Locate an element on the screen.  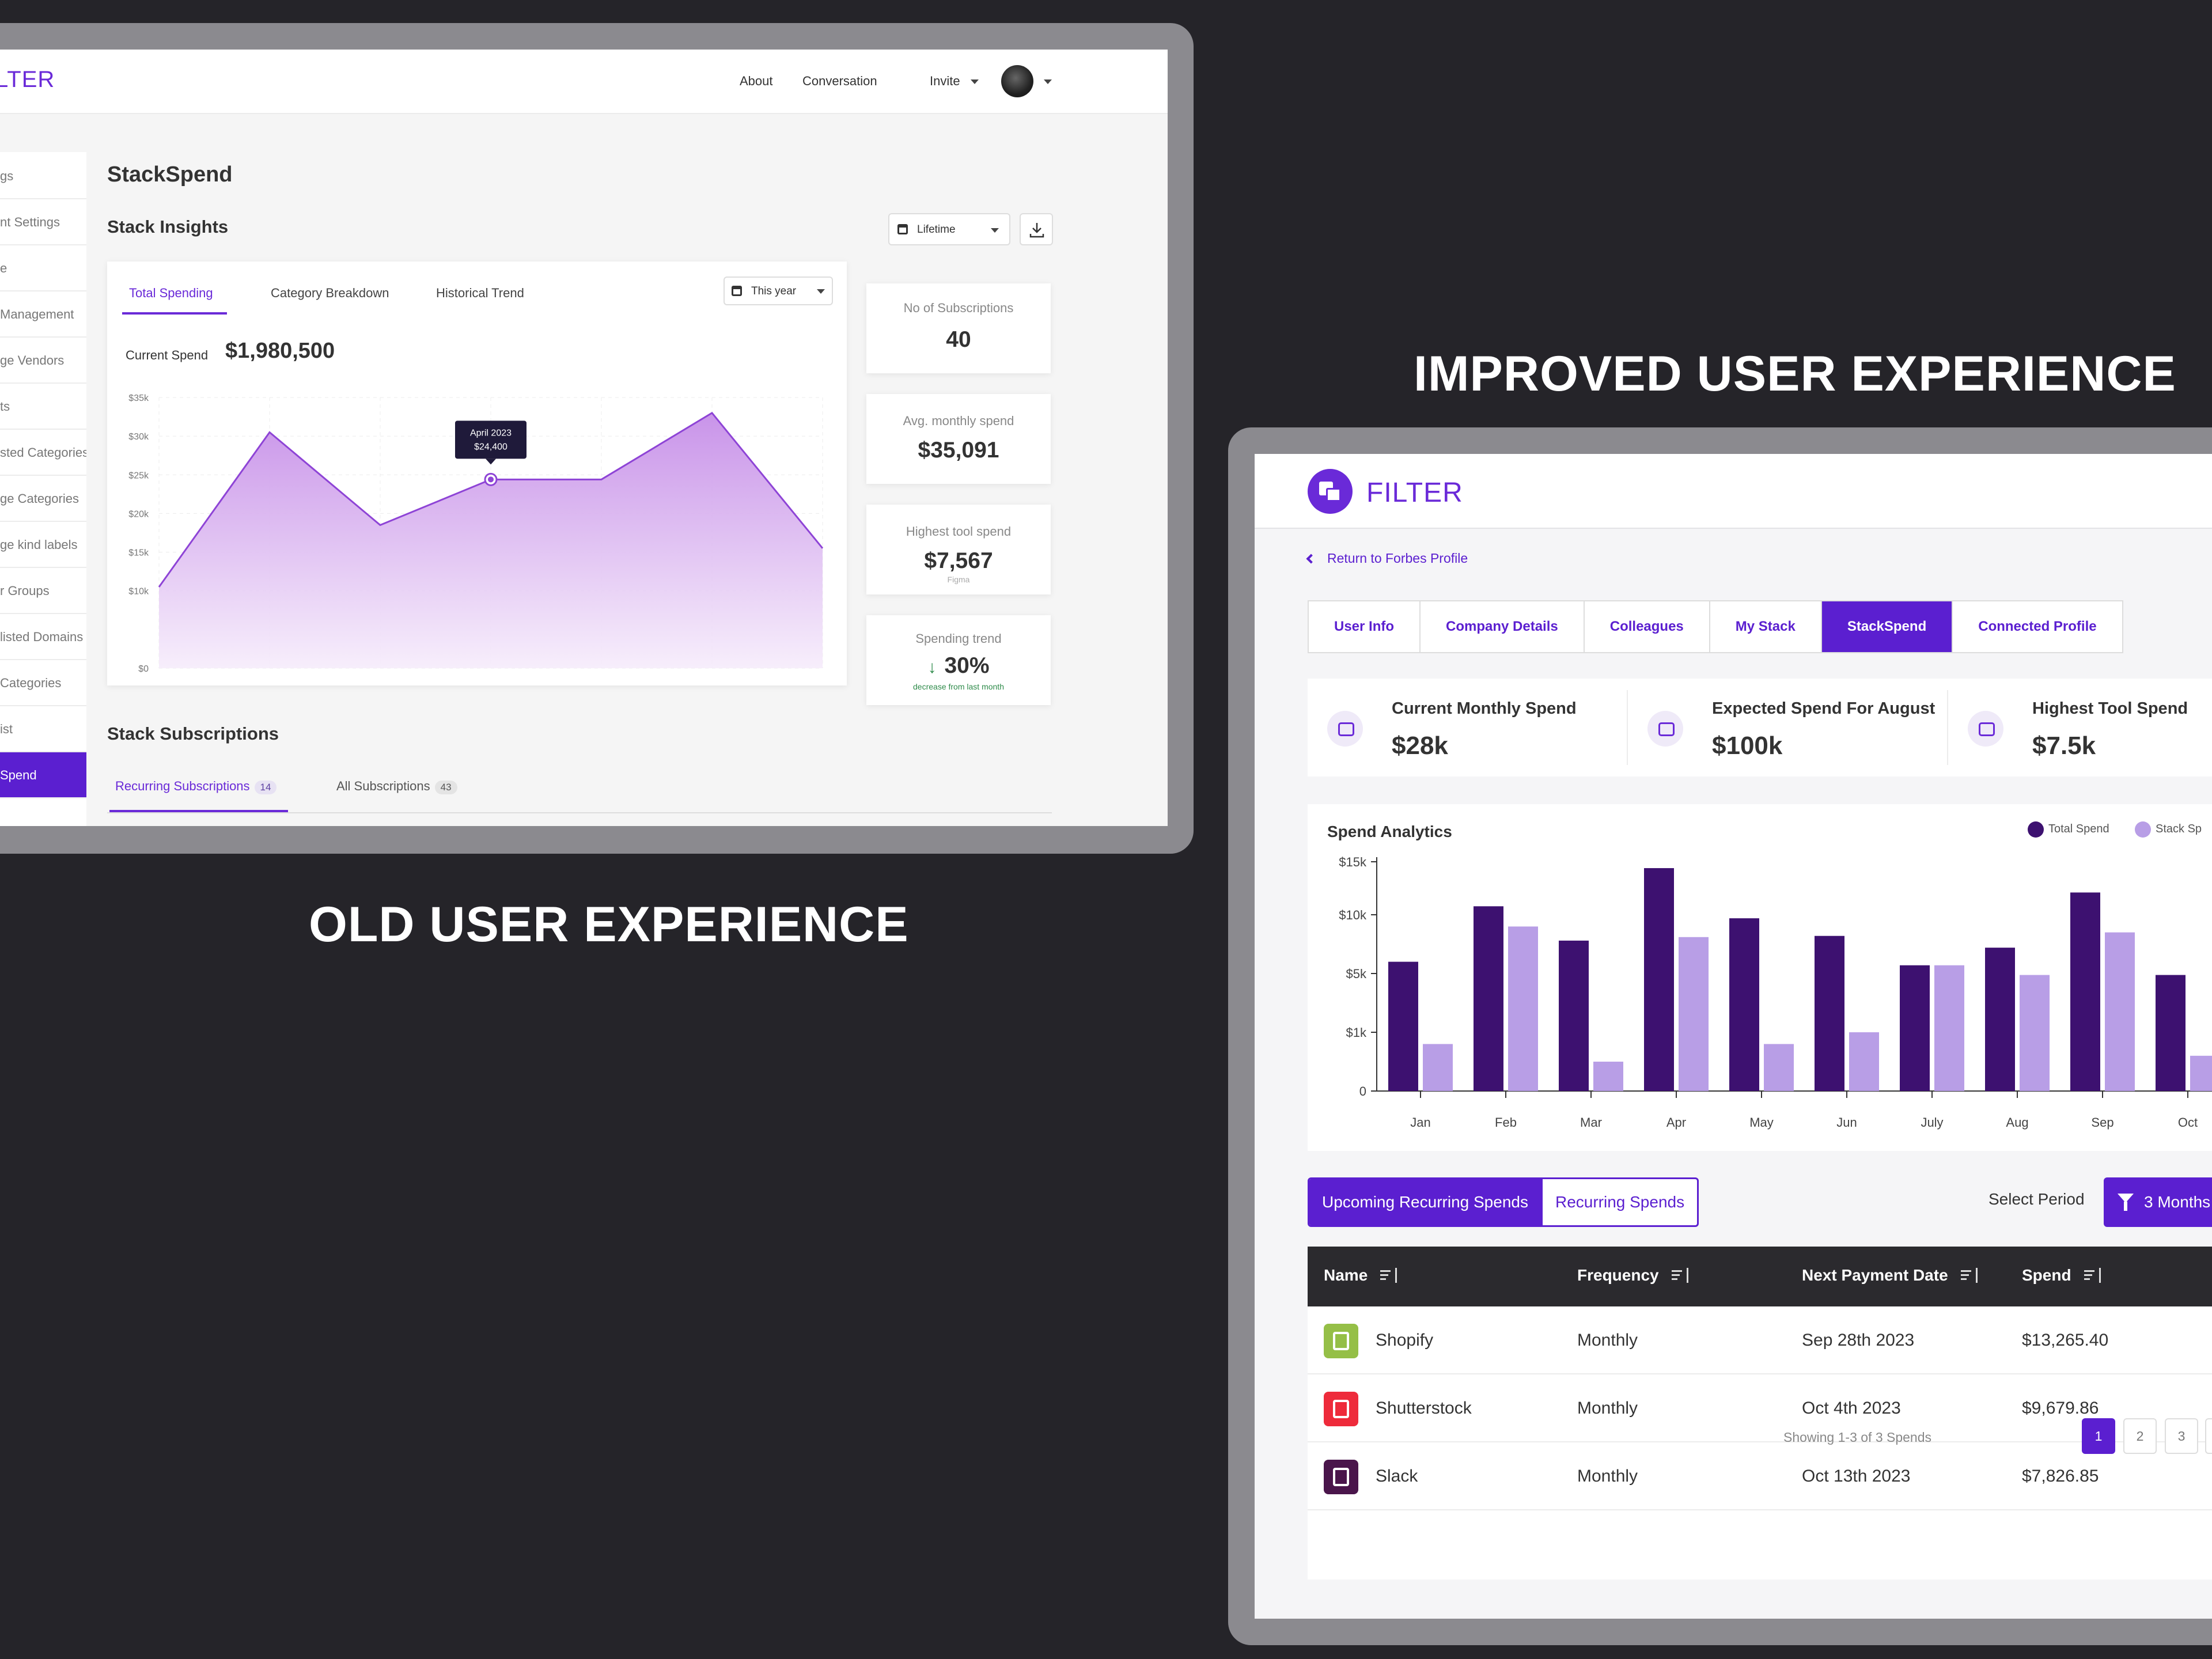
stat-subtext: decrease from last month is located at coordinates (958, 686).